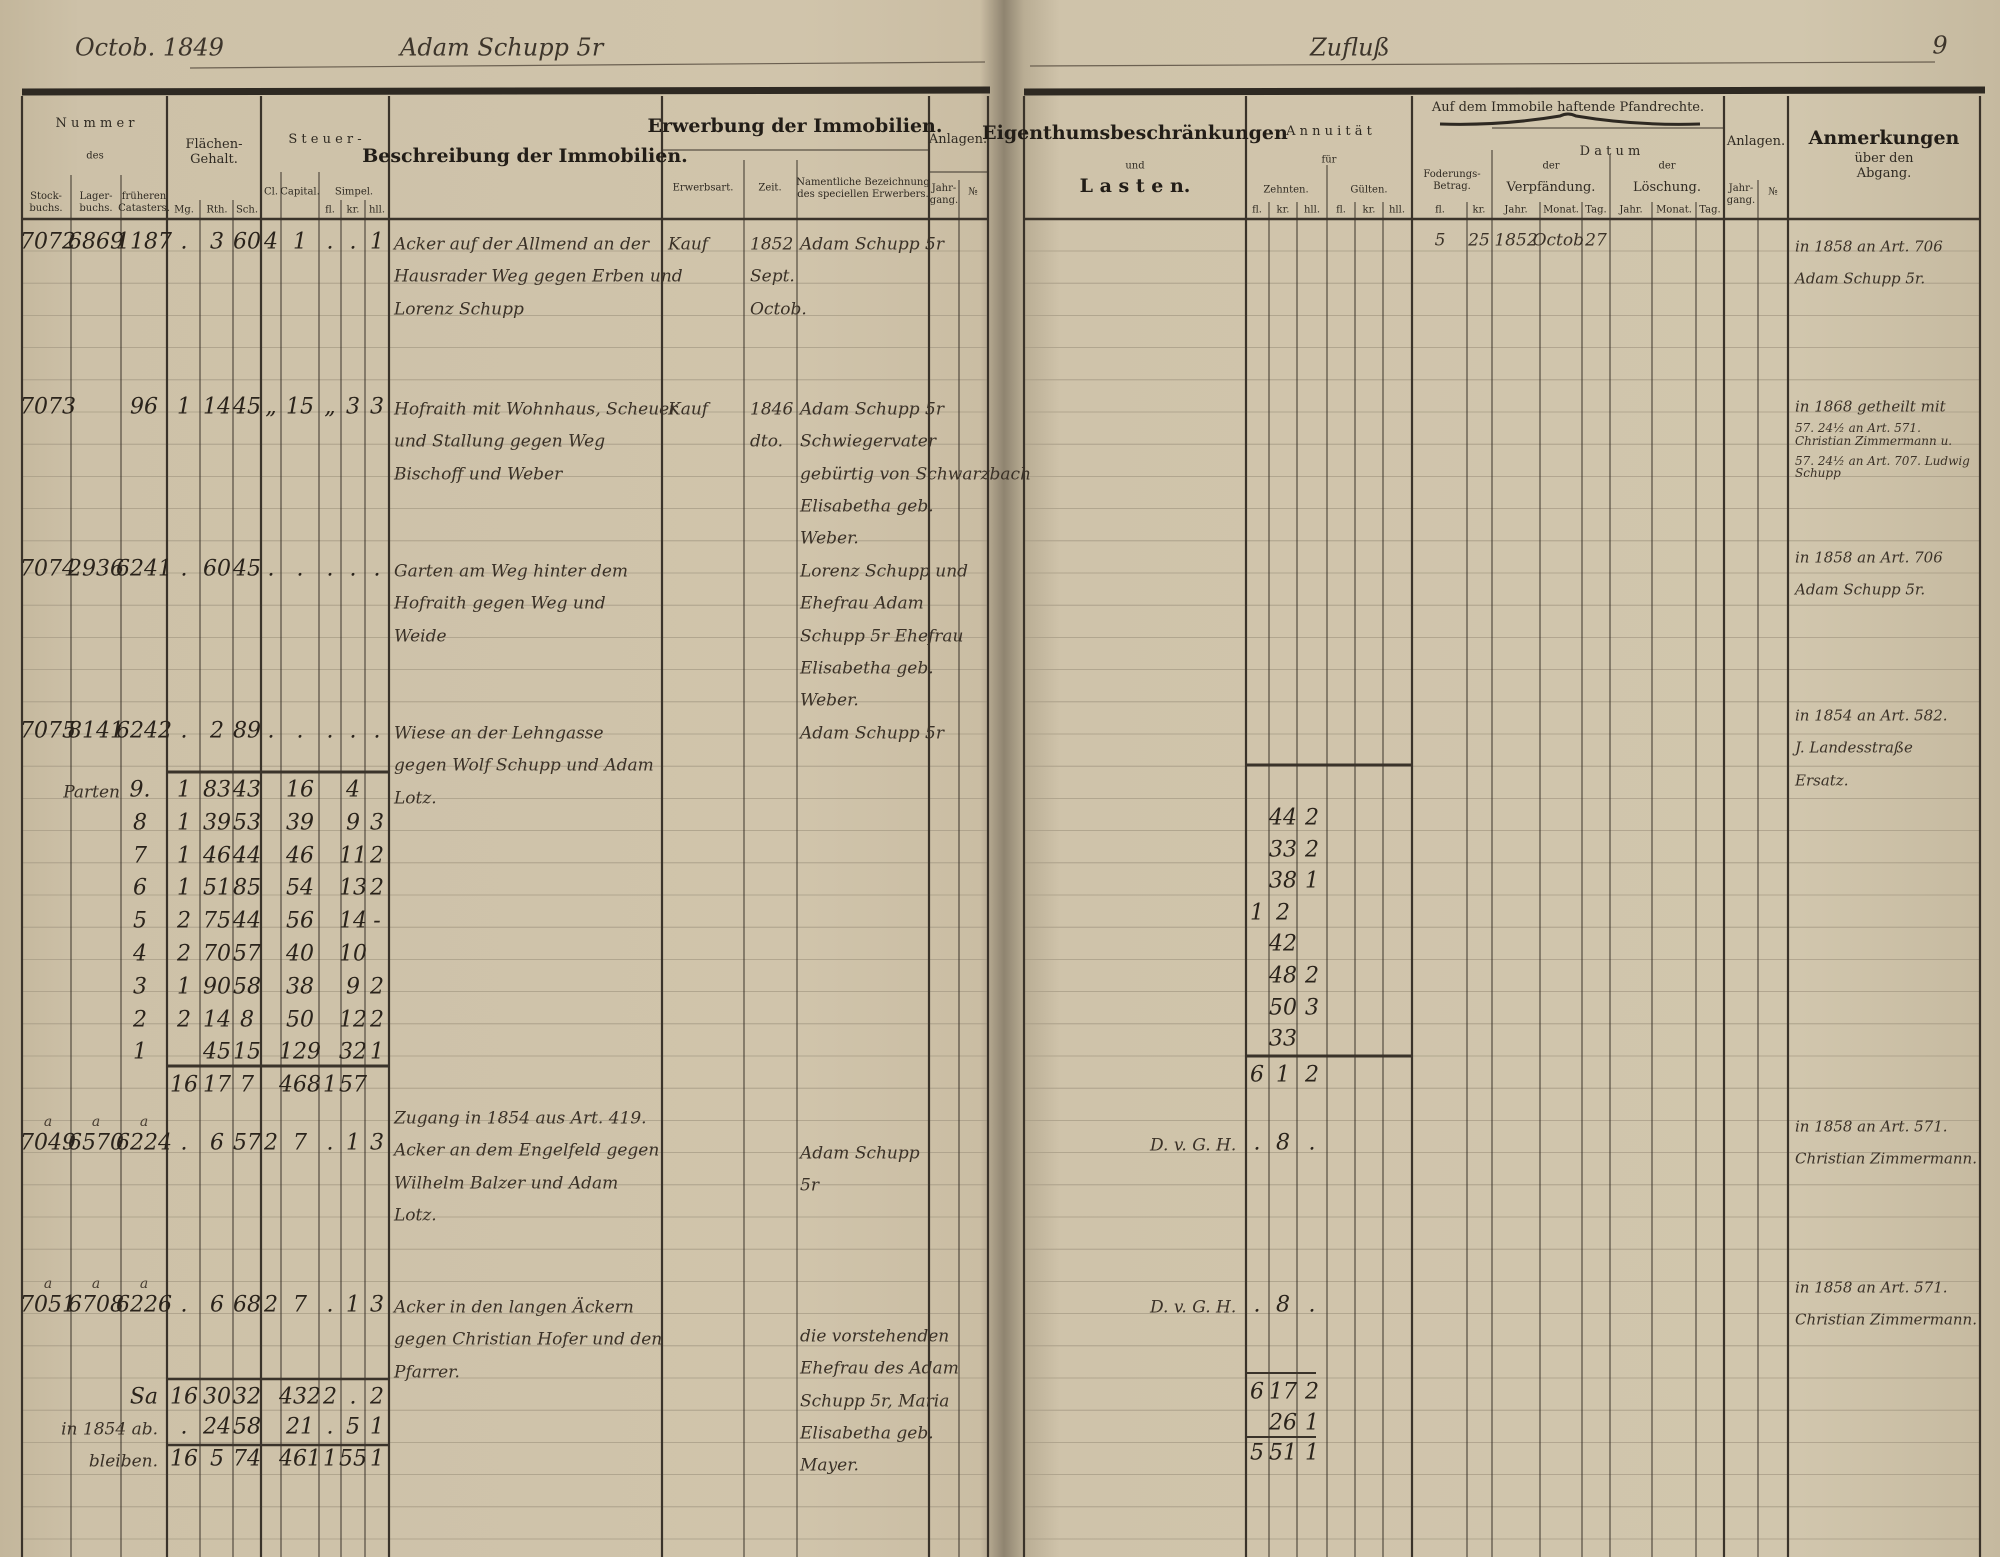  I want to click on header-anlagen: Anlagen., so click(1756, 142).